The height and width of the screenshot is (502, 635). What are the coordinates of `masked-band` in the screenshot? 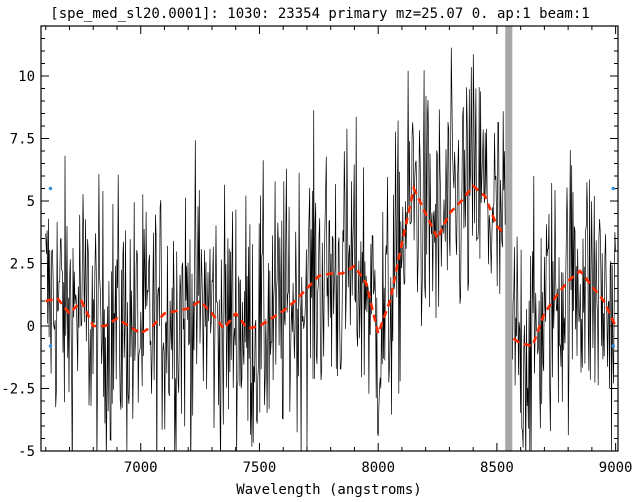 It's located at (509, 238).